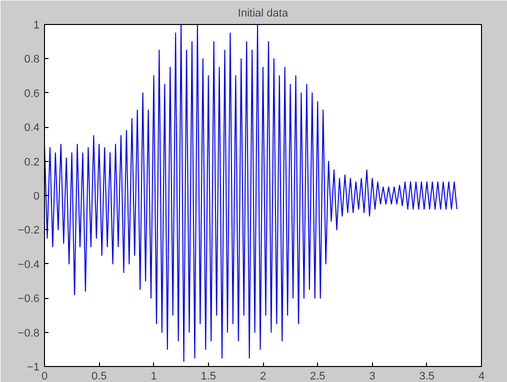 This screenshot has width=507, height=382. Describe the element at coordinates (427, 376) in the screenshot. I see `x-tick-label: 3.5` at that location.